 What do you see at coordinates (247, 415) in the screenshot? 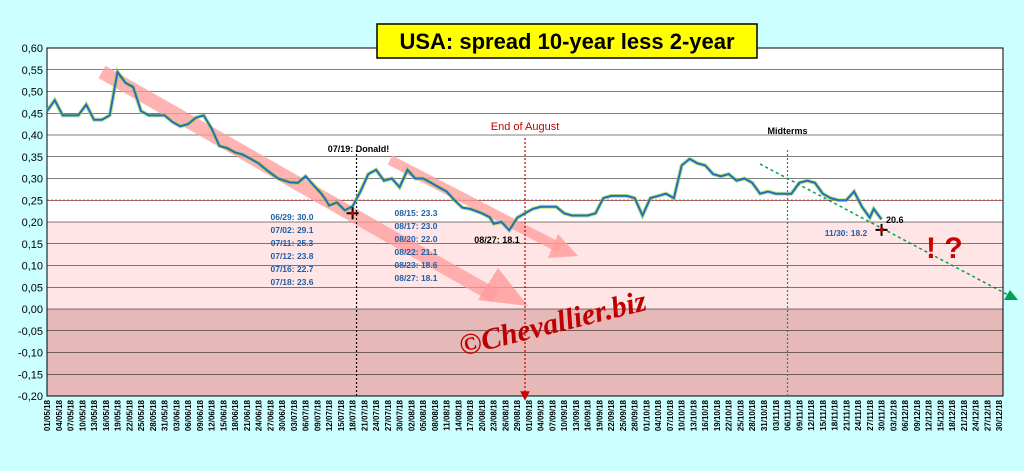
I see `x-tick-label: 21/06/18` at bounding box center [247, 415].